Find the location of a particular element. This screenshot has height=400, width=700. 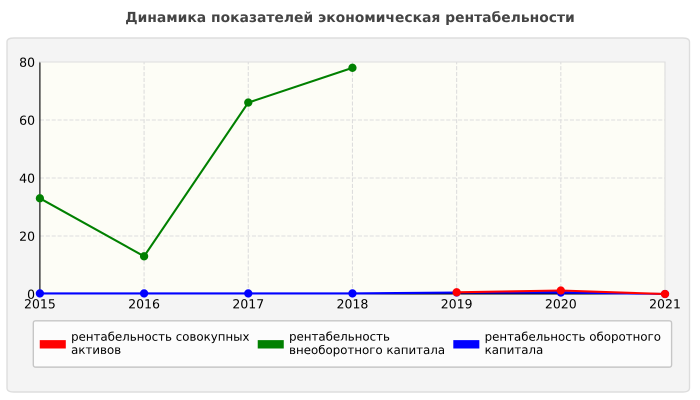

legend-label: рентабельность совокупных активов is located at coordinates (161, 343).